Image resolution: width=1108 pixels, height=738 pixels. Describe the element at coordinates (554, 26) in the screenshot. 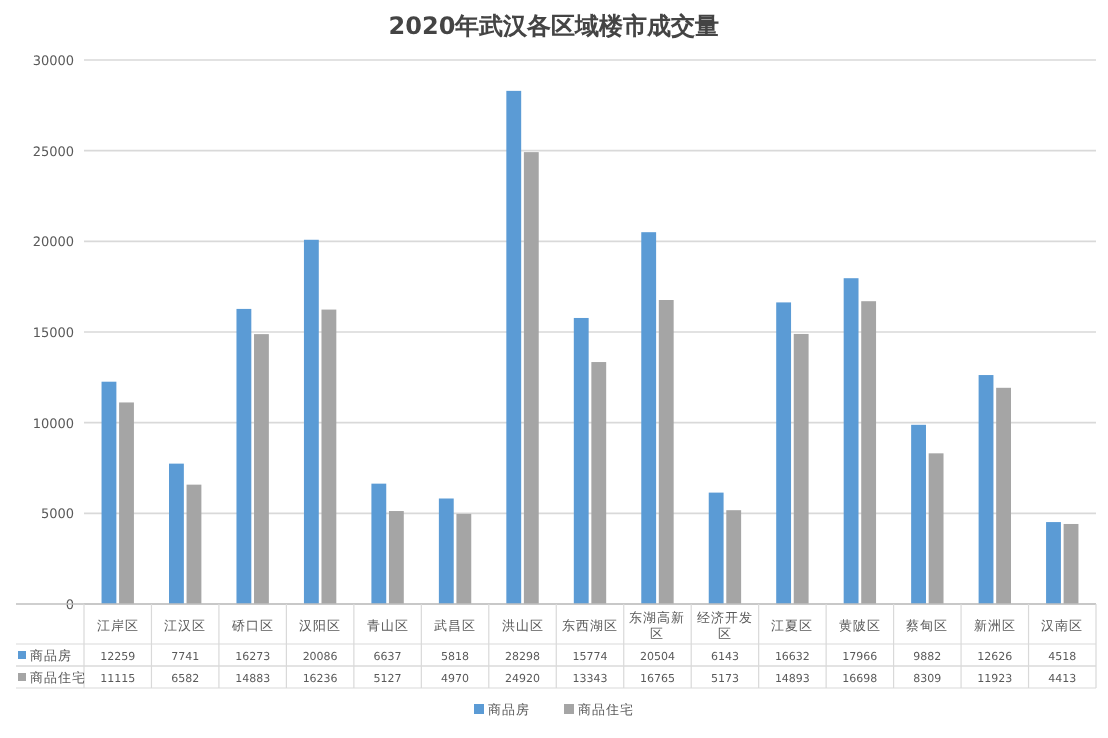

I see `chart-title: 2020年武汉各区域楼市成交量` at that location.